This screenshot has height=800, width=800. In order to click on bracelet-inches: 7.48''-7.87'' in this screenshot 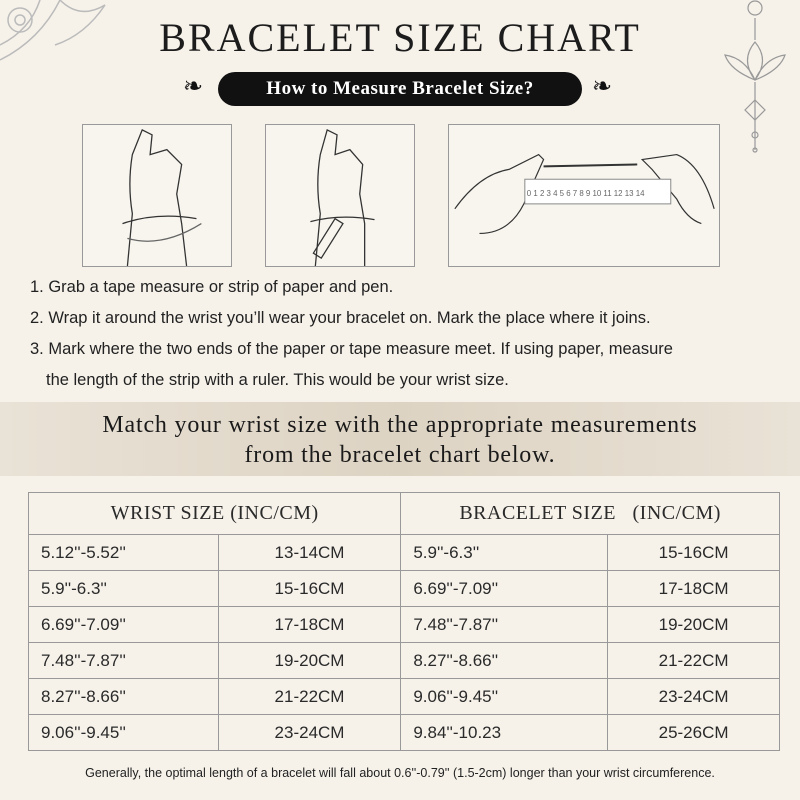, I will do `click(504, 624)`.